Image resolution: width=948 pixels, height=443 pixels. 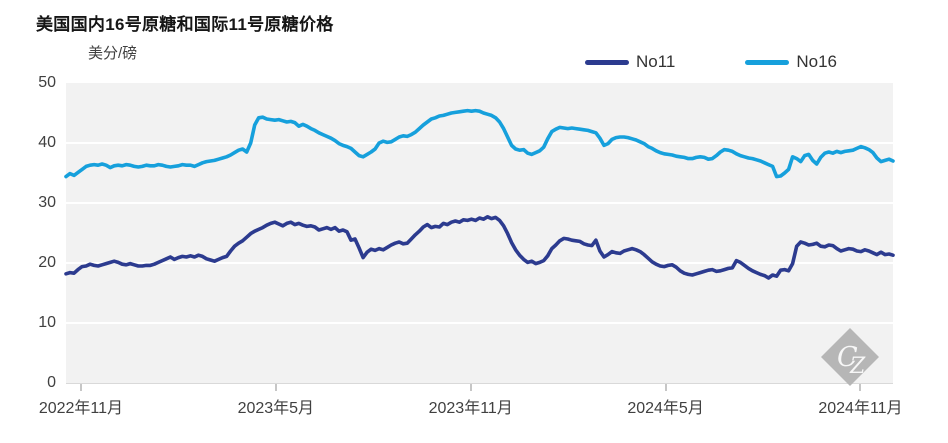 What do you see at coordinates (113, 53) in the screenshot?
I see `y-axis-unit-label: 美分/磅` at bounding box center [113, 53].